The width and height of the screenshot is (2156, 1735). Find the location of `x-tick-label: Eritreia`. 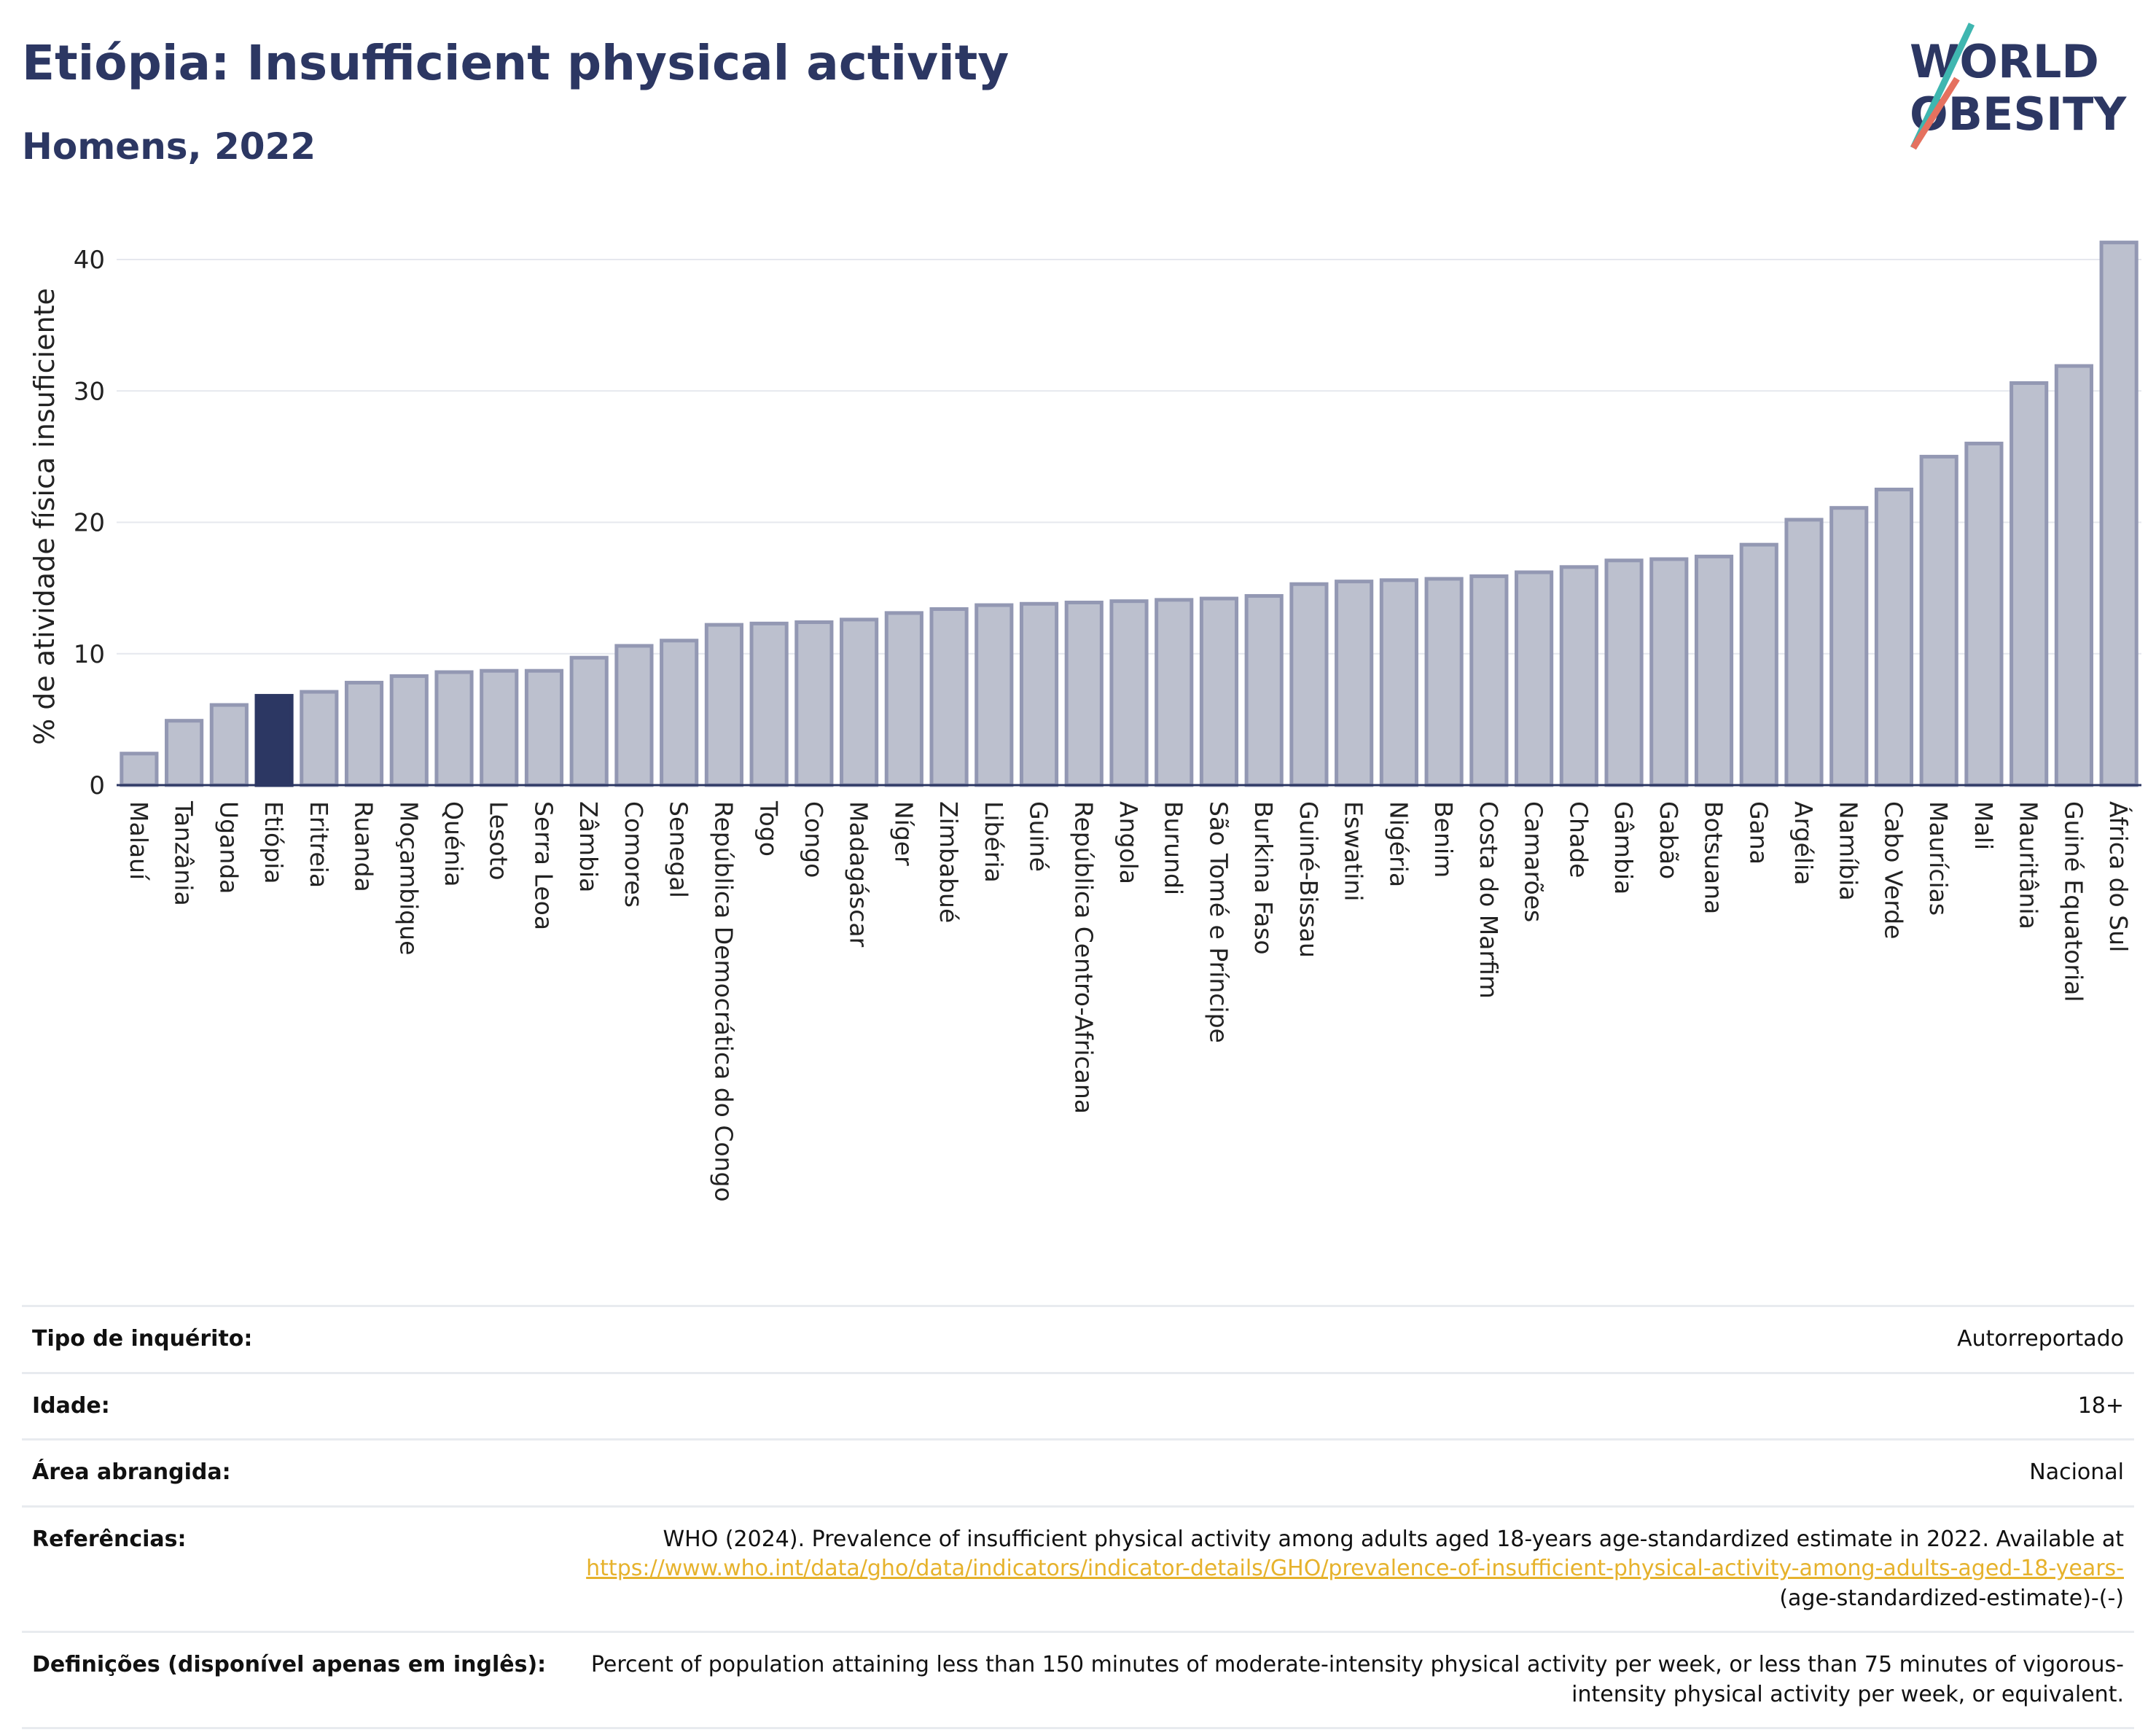

x-tick-label: Eritreia is located at coordinates (319, 845).